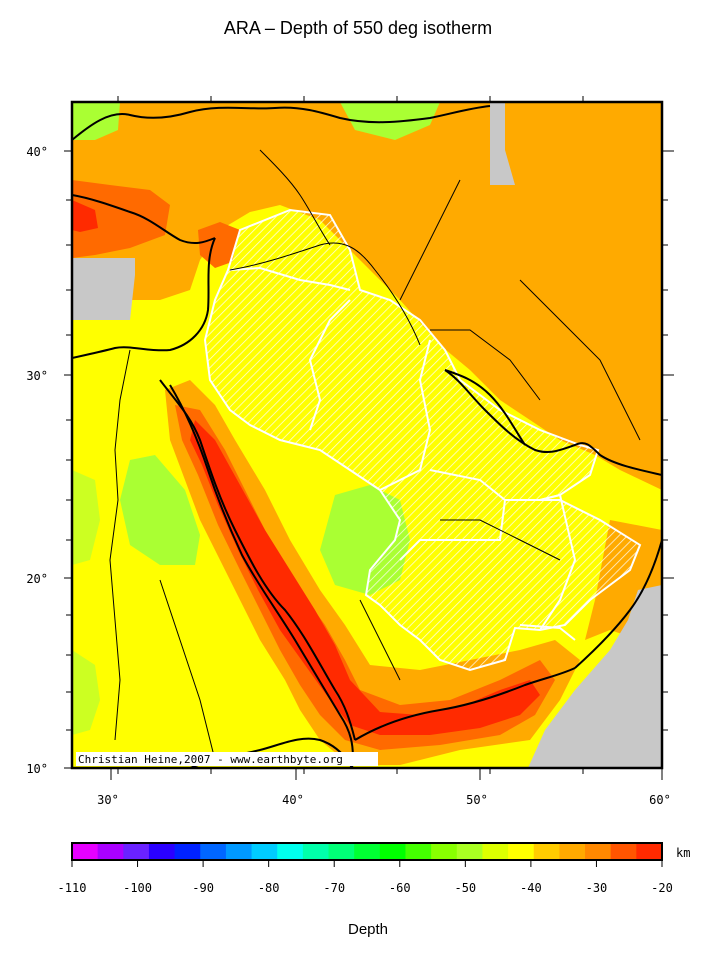 This screenshot has width=716, height=961. What do you see at coordinates (368, 929) in the screenshot?
I see `colorbar-title: Depth` at bounding box center [368, 929].